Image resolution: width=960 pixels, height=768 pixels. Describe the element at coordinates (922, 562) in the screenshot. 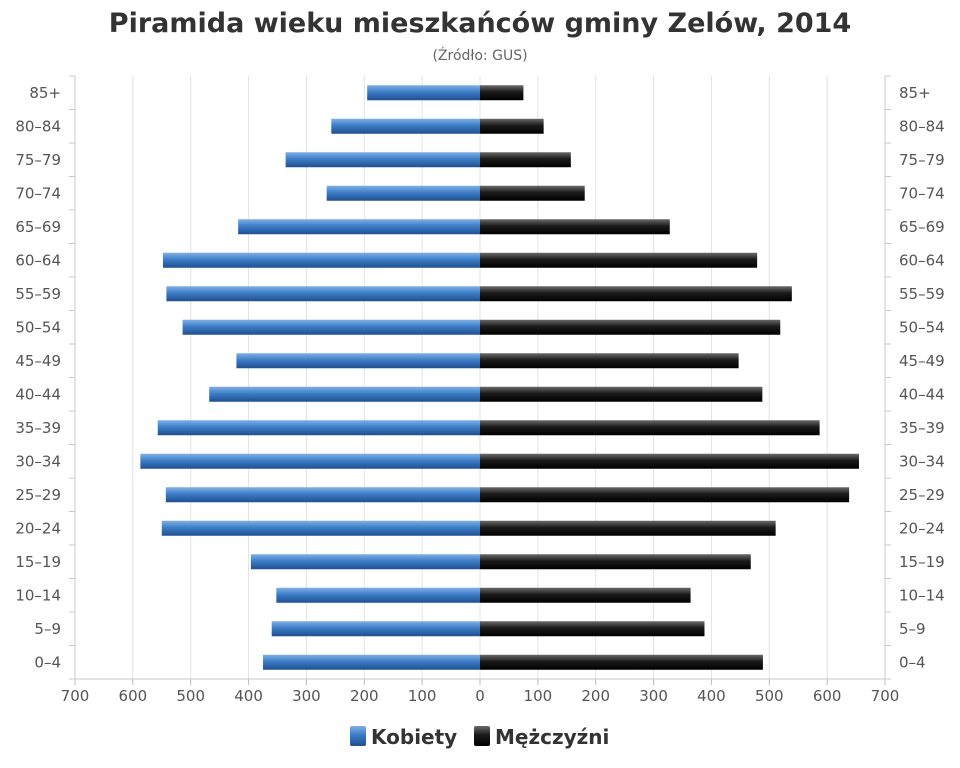

I see `category-label-right: 15–19` at that location.